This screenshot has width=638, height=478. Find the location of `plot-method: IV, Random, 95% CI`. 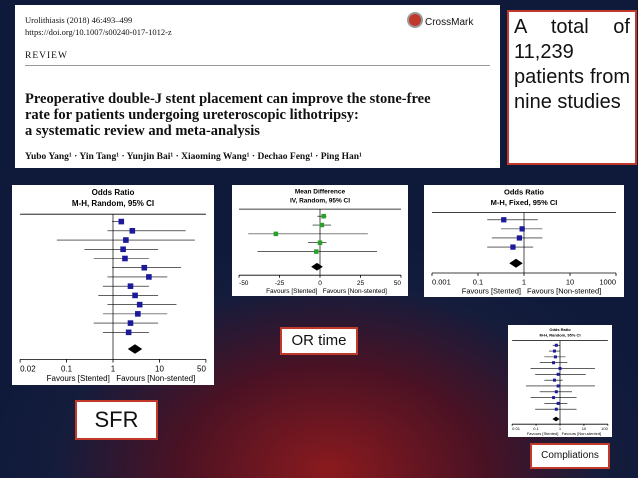

plot-method: IV, Random, 95% CI is located at coordinates (320, 201).